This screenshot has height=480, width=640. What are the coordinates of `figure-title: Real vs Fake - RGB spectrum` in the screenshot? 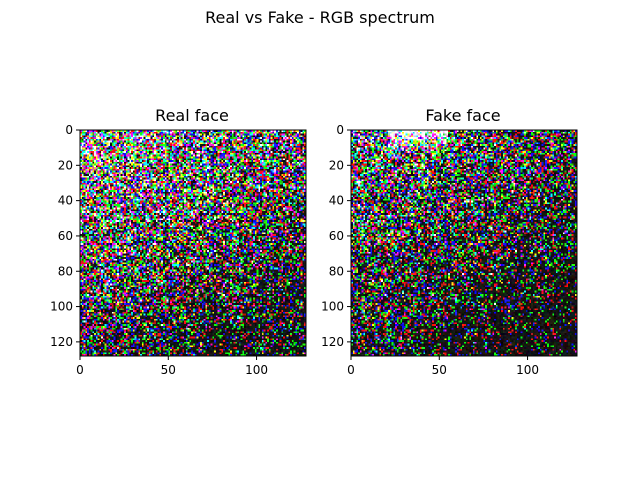 It's located at (320, 17).